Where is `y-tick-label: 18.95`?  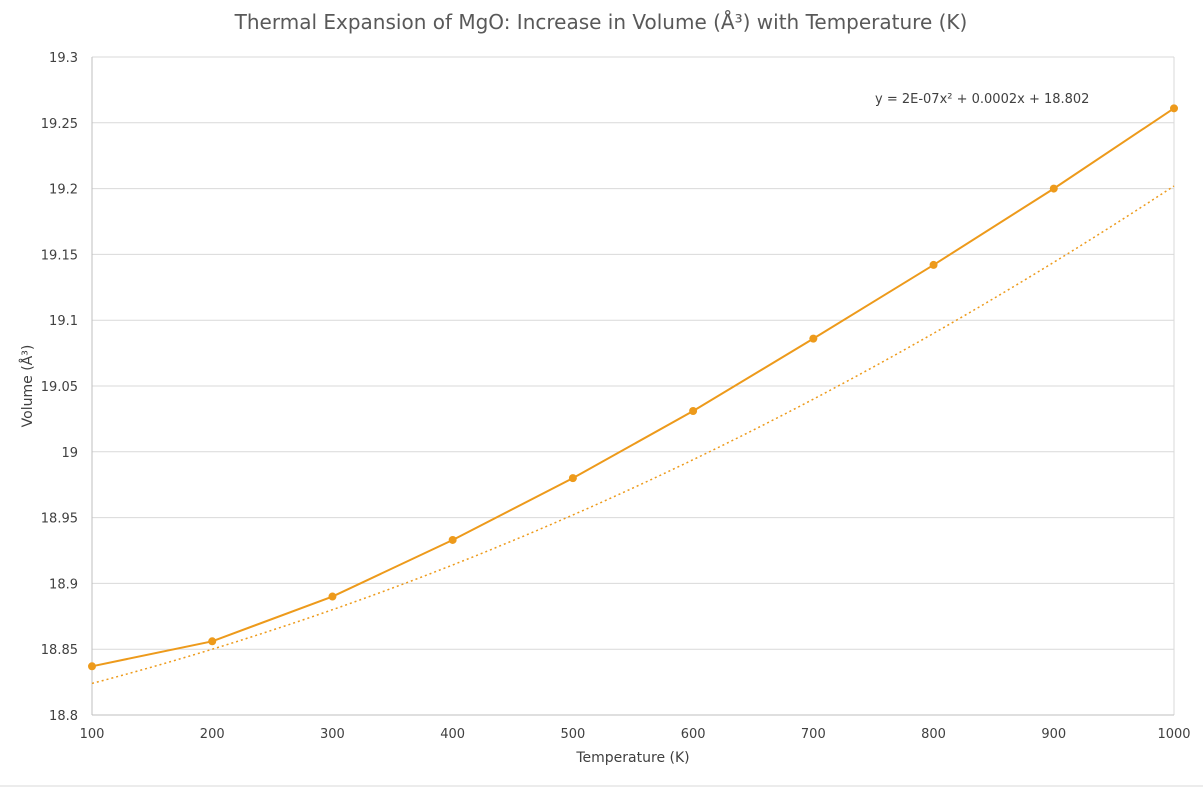 y-tick-label: 18.95 is located at coordinates (59, 519).